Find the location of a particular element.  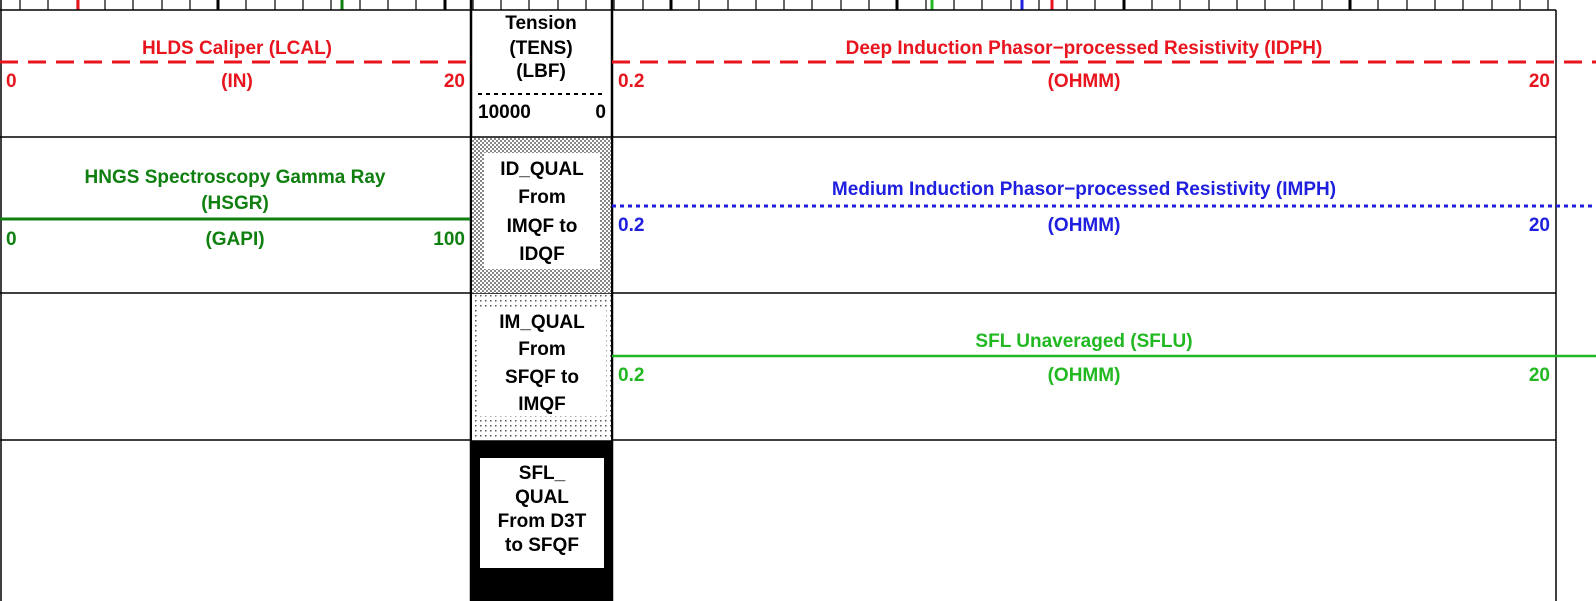

flag-label: IMQF to is located at coordinates (542, 226).